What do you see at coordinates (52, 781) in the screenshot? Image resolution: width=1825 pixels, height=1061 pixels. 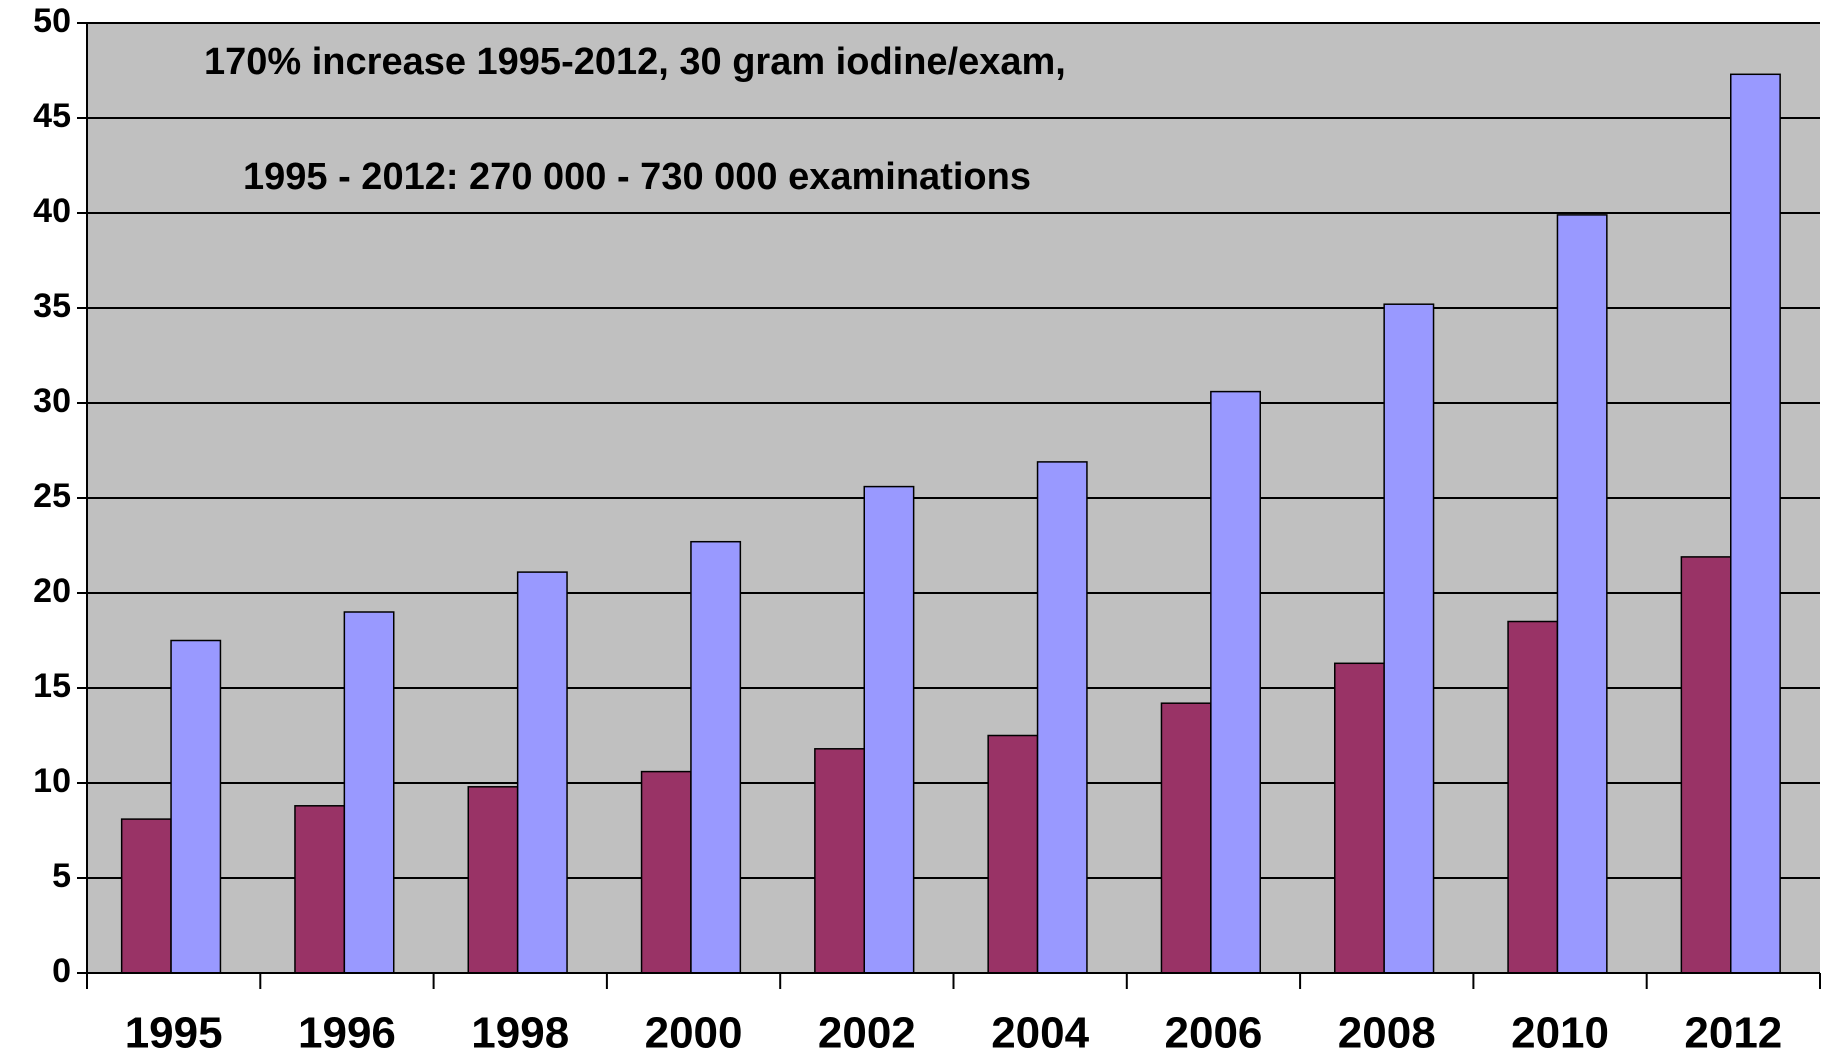 I see `y-tick-label: 10` at bounding box center [52, 781].